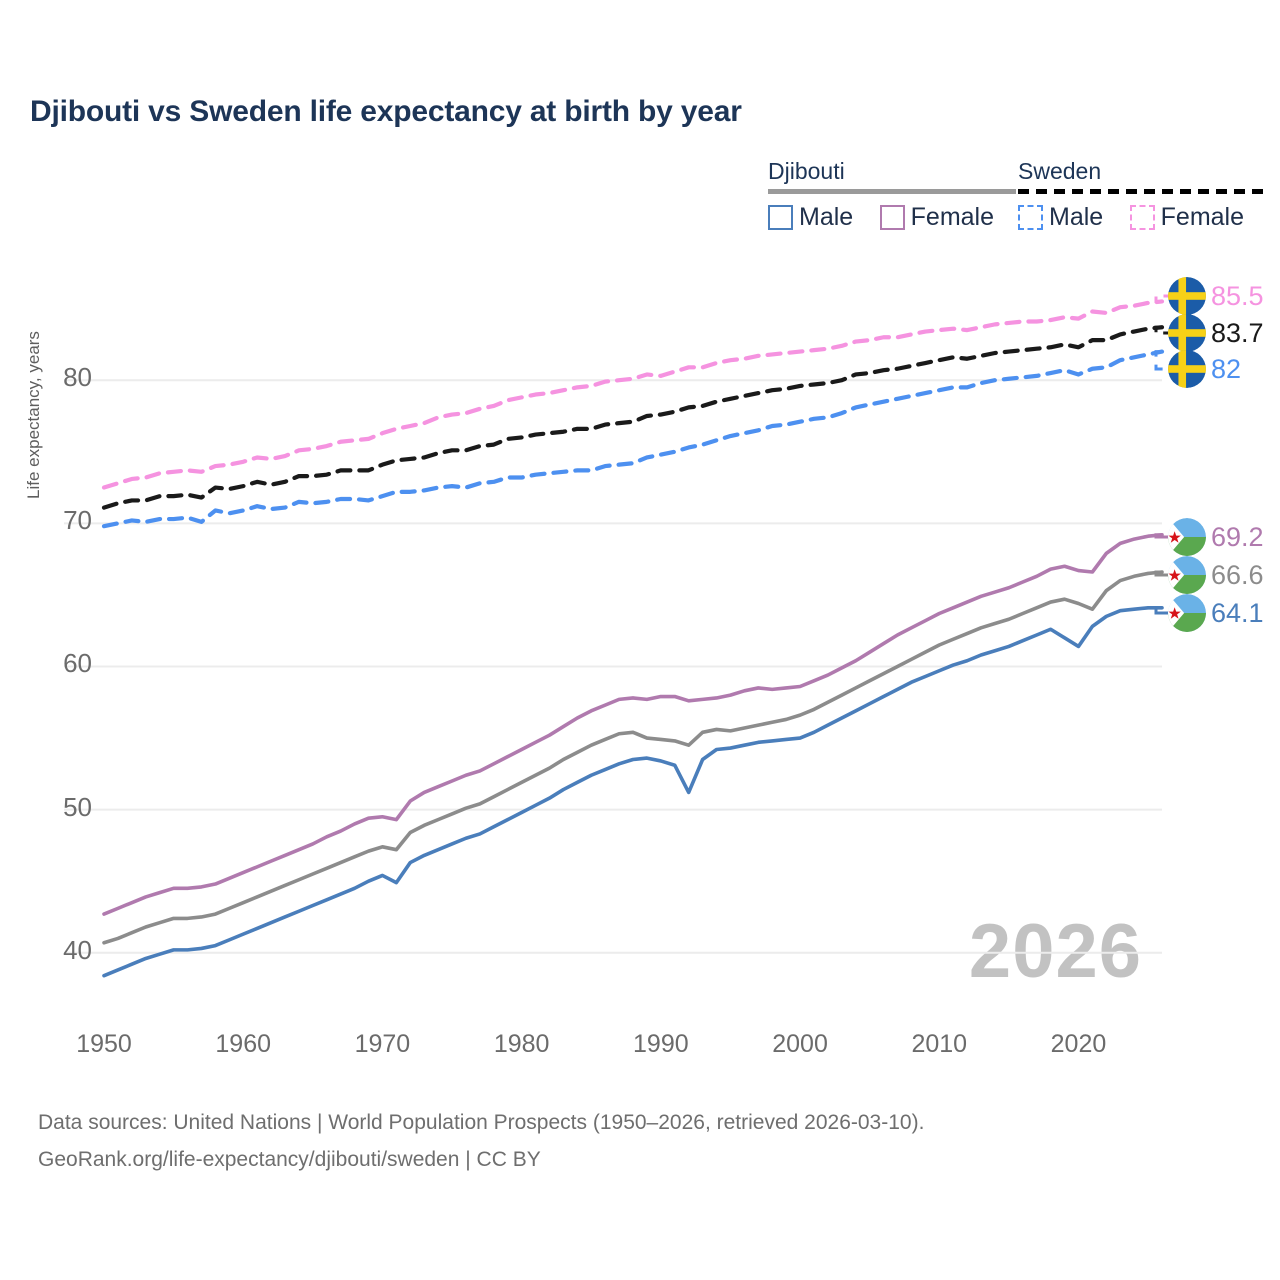  What do you see at coordinates (1142, 191) in the screenshot?
I see `legend-rule-sweden` at bounding box center [1142, 191].